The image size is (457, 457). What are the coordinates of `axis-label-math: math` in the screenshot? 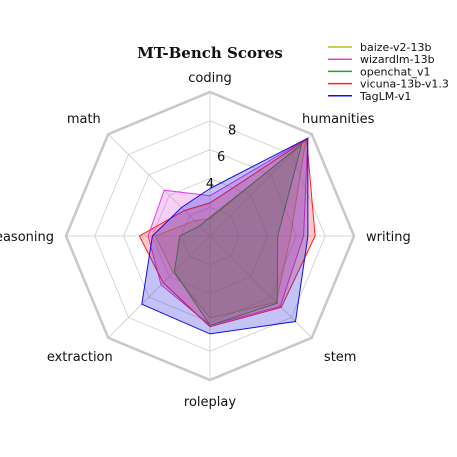 It's located at (84, 119).